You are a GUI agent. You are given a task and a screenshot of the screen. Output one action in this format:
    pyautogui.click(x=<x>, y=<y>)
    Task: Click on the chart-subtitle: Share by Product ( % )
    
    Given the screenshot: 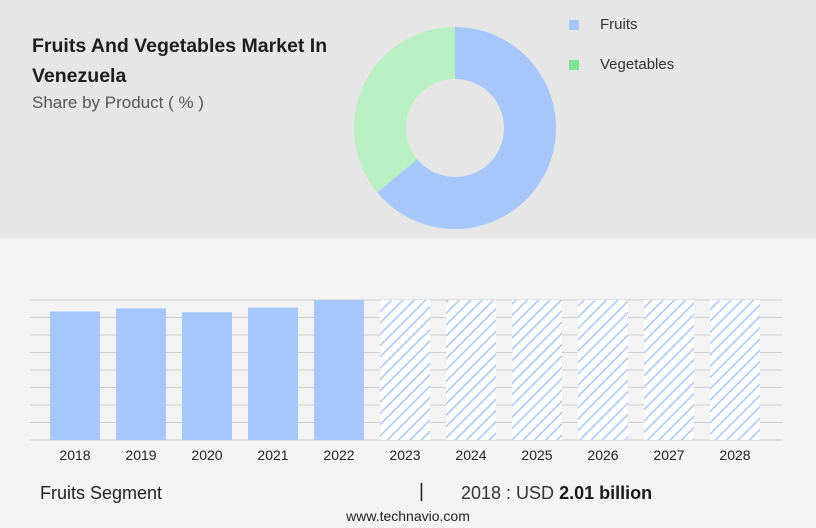 What is the action you would take?
    pyautogui.click(x=118, y=102)
    